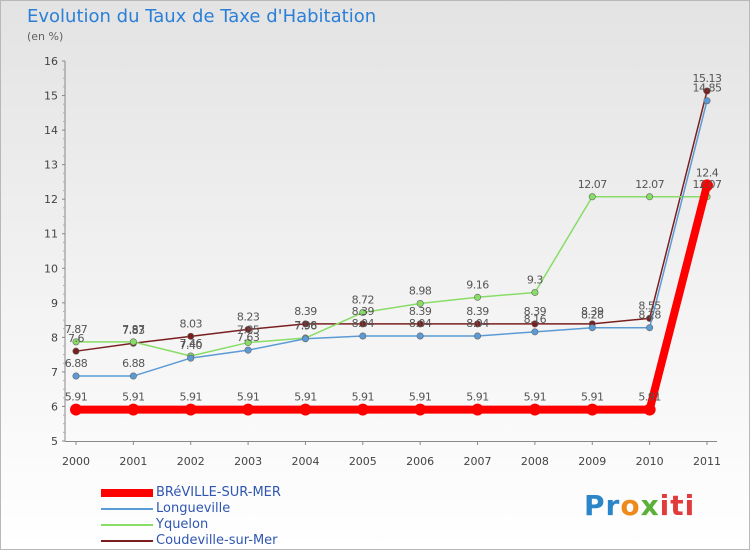  Describe the element at coordinates (602, 505) in the screenshot. I see `logo-part-1: Pr` at that location.